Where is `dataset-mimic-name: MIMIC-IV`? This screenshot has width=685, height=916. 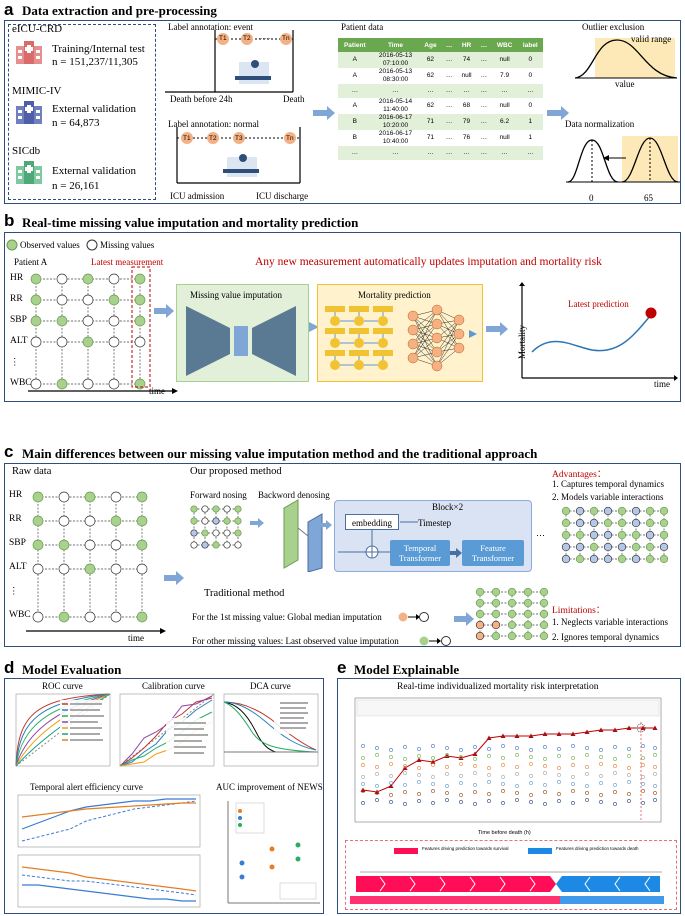 dataset-mimic-name: MIMIC-IV is located at coordinates (37, 91).